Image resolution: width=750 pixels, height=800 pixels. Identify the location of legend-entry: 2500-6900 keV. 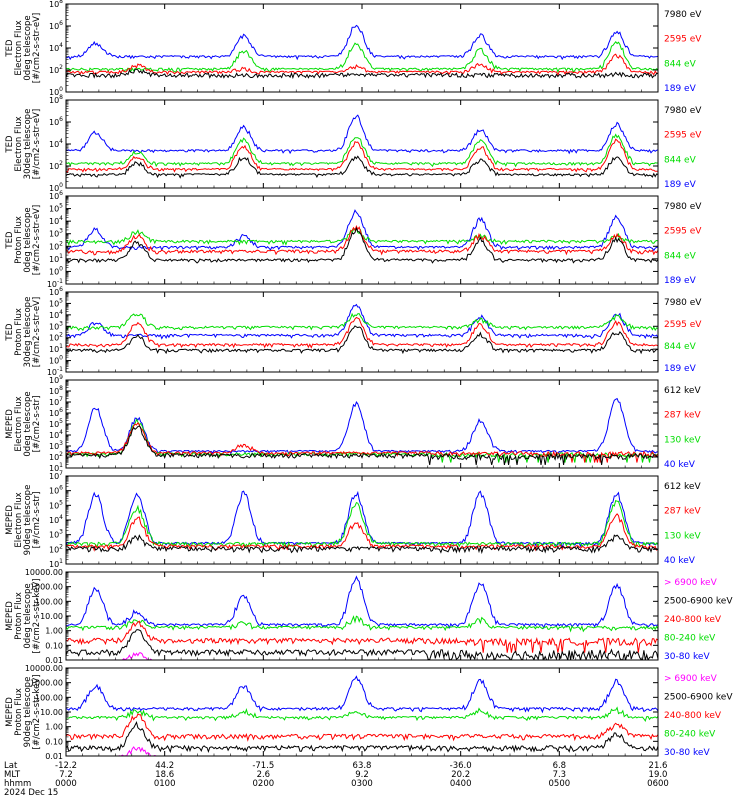
(698, 698).